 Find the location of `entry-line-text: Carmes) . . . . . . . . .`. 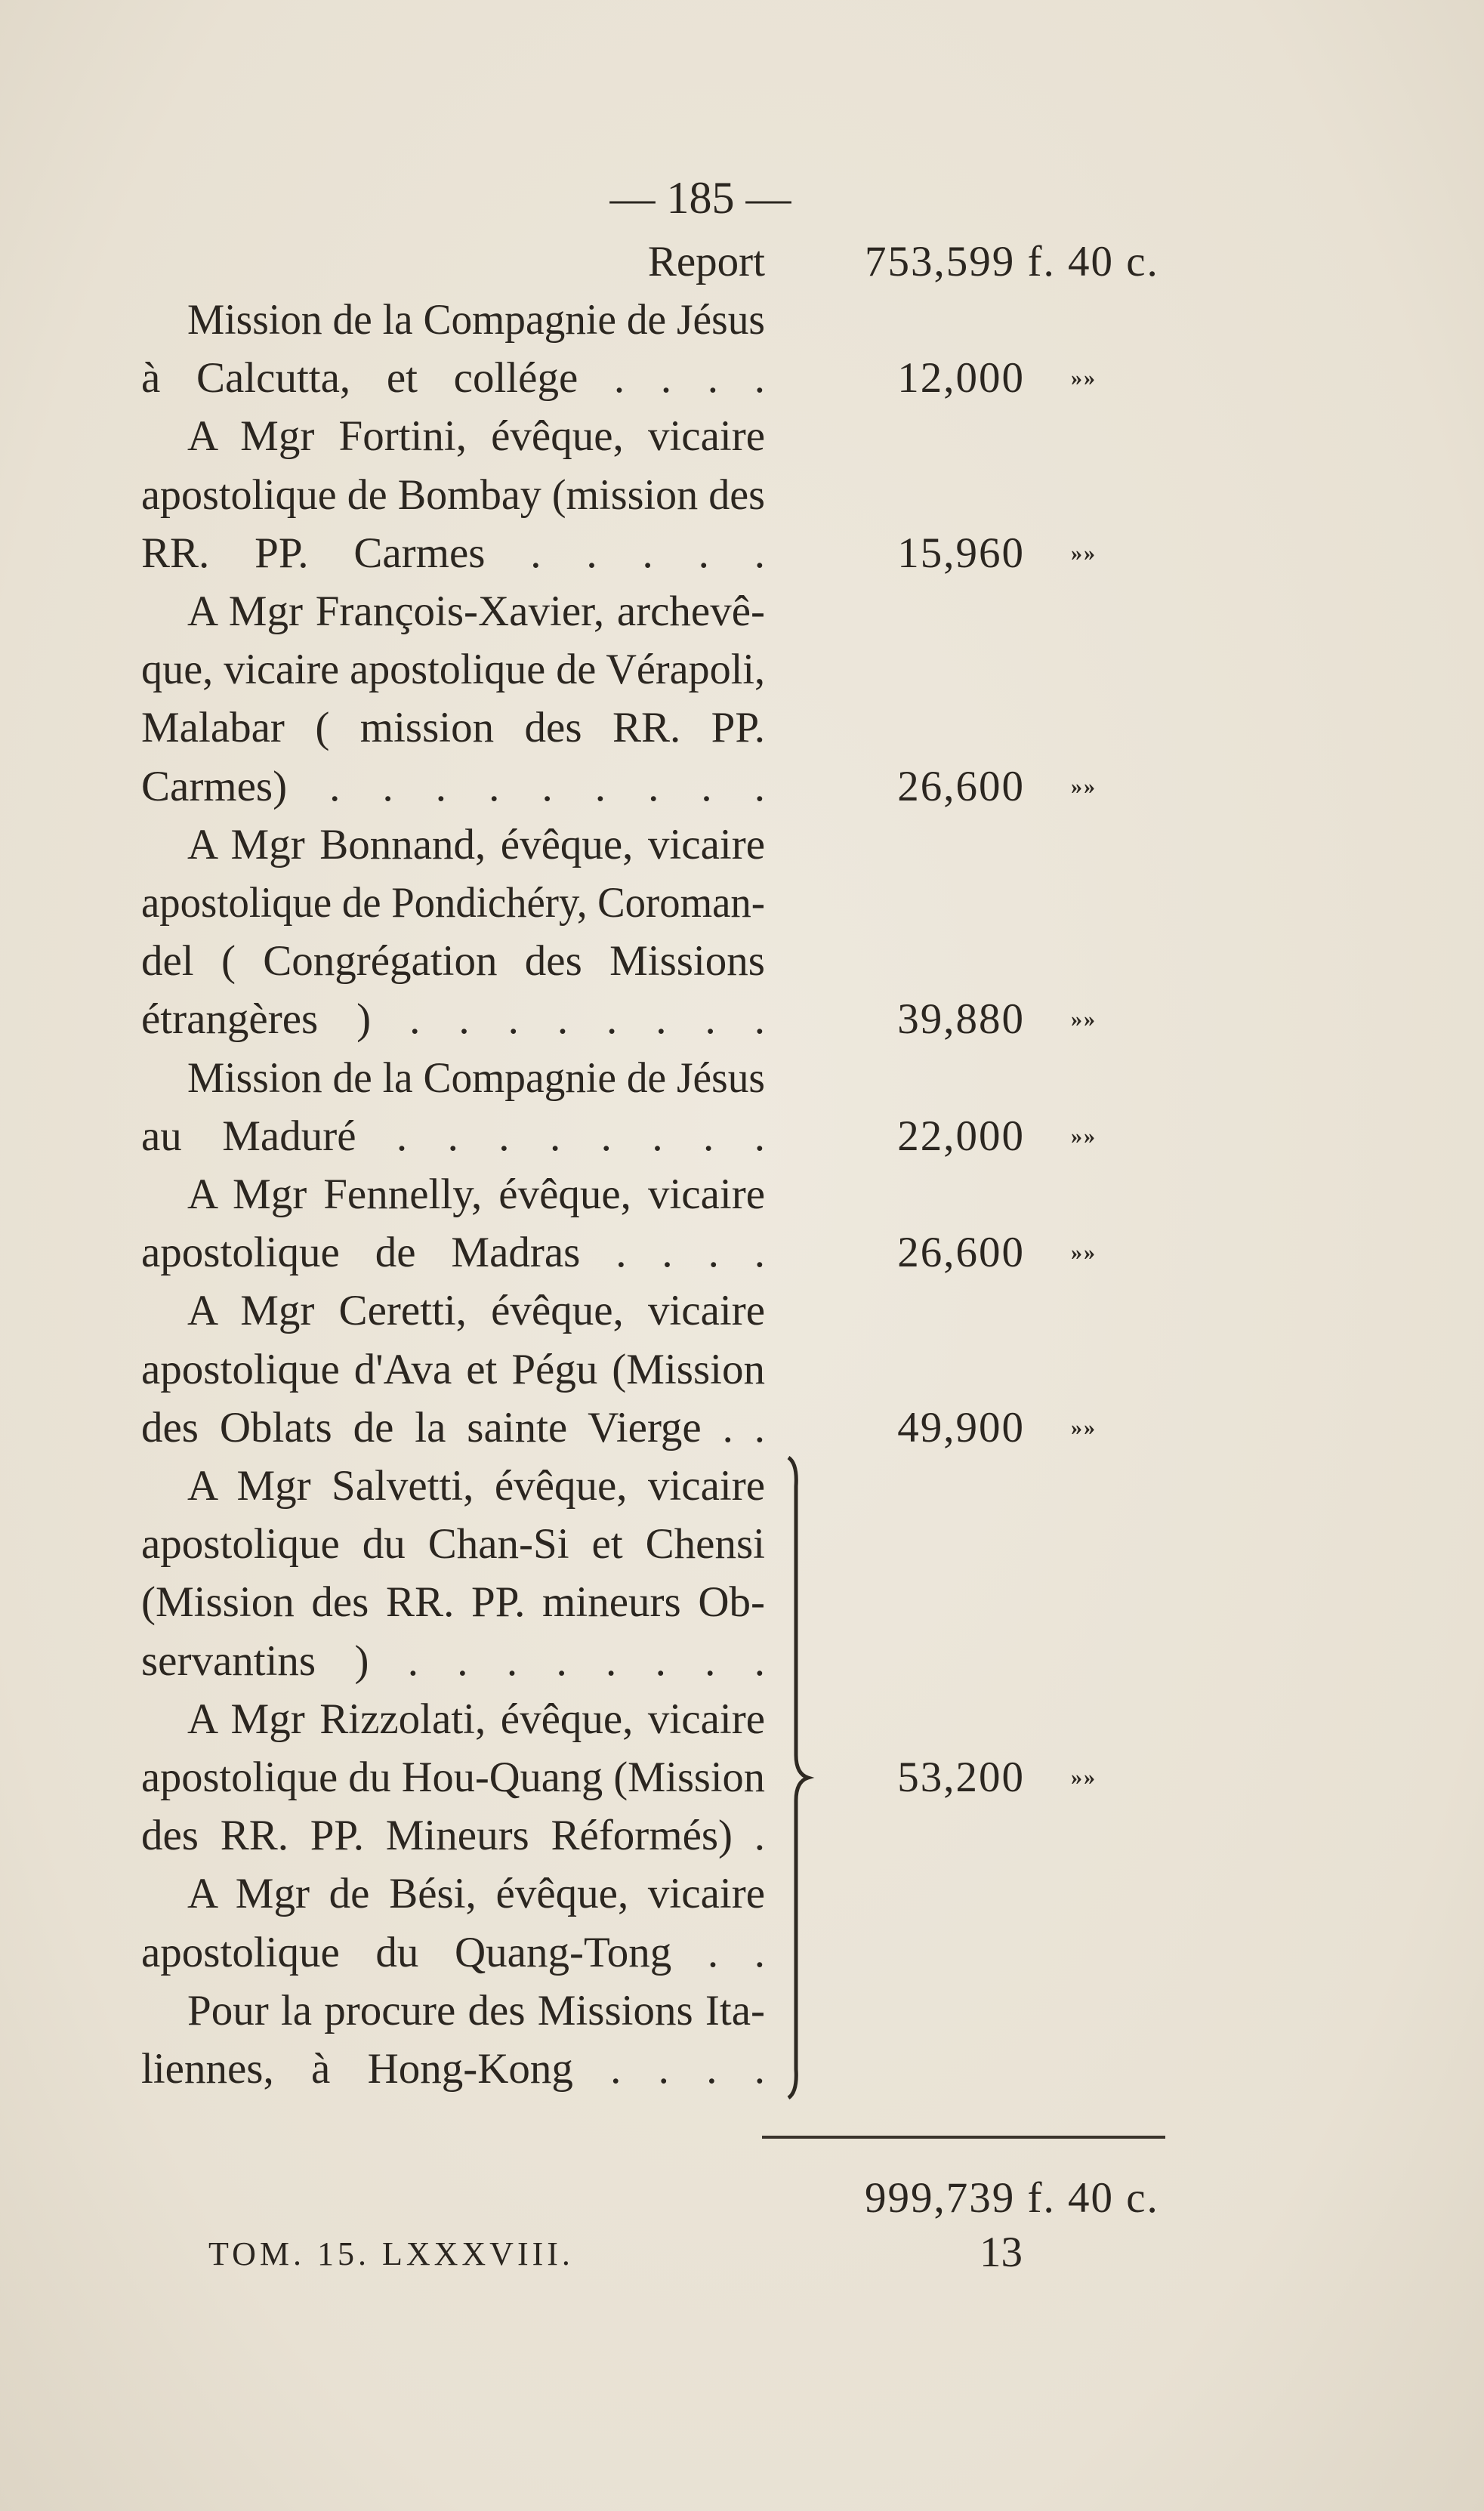

entry-line-text: Carmes) . . . . . . . . . is located at coordinates (453, 786).